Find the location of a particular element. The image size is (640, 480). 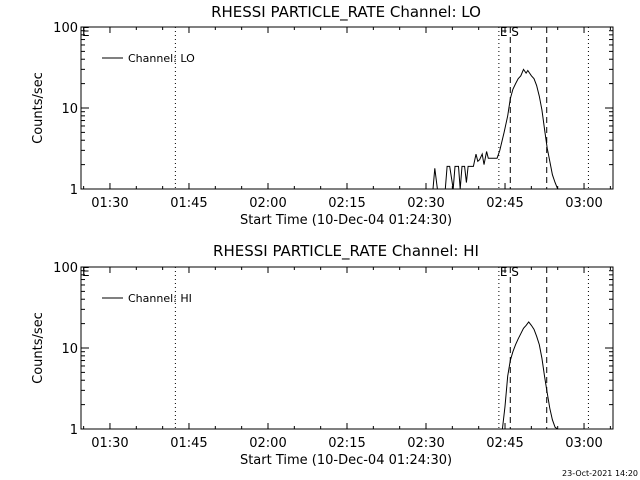

chart-title: RHESSI PARTICLE_RATE Channel: HI is located at coordinates (346, 251).